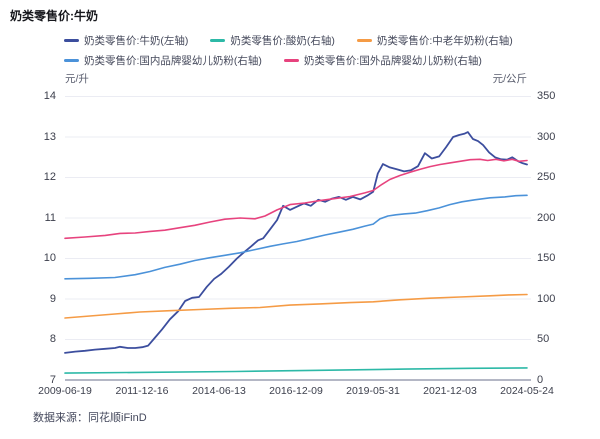 This screenshot has width=600, height=439. What do you see at coordinates (540, 379) in the screenshot?
I see `y-axis-tick-right: 0` at bounding box center [540, 379].